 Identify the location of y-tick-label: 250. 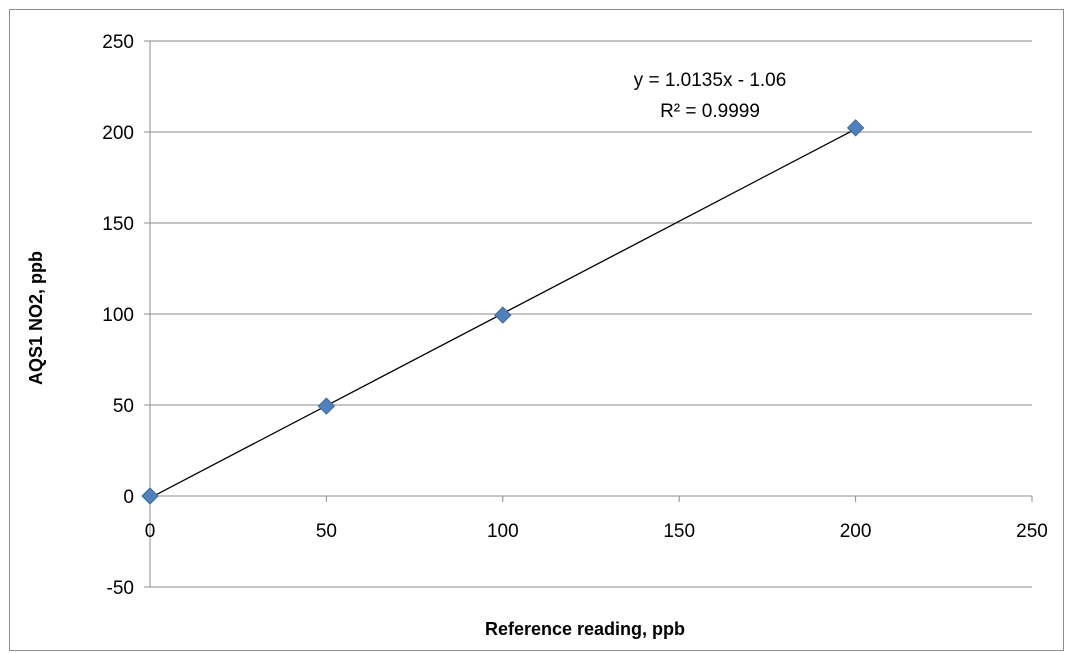
(118, 42).